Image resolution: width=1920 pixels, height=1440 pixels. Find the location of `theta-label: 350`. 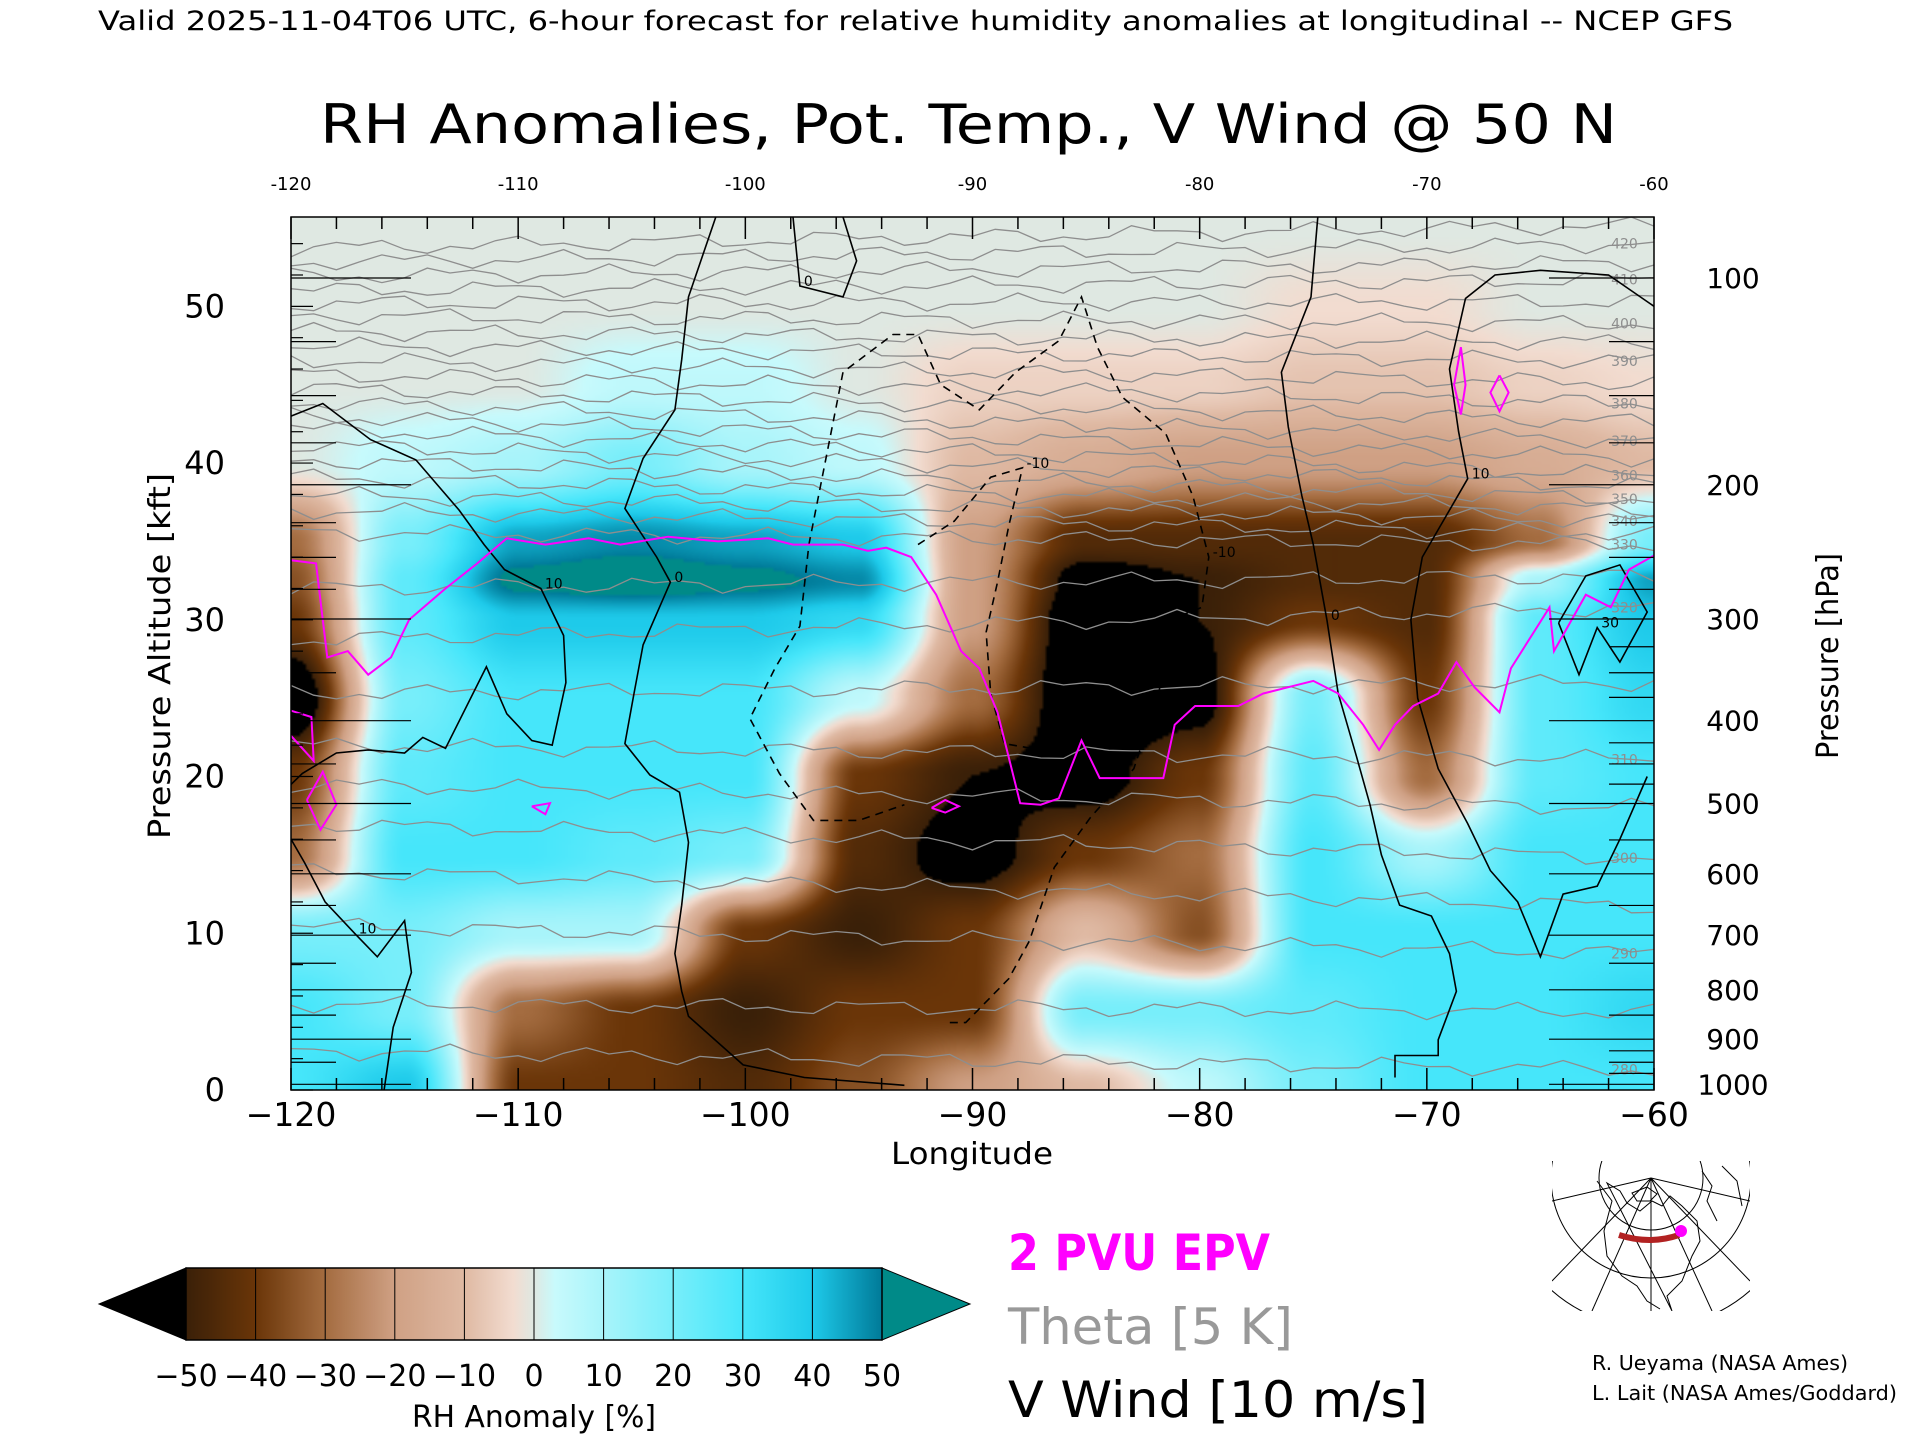

theta-label: 350 is located at coordinates (1624, 500).